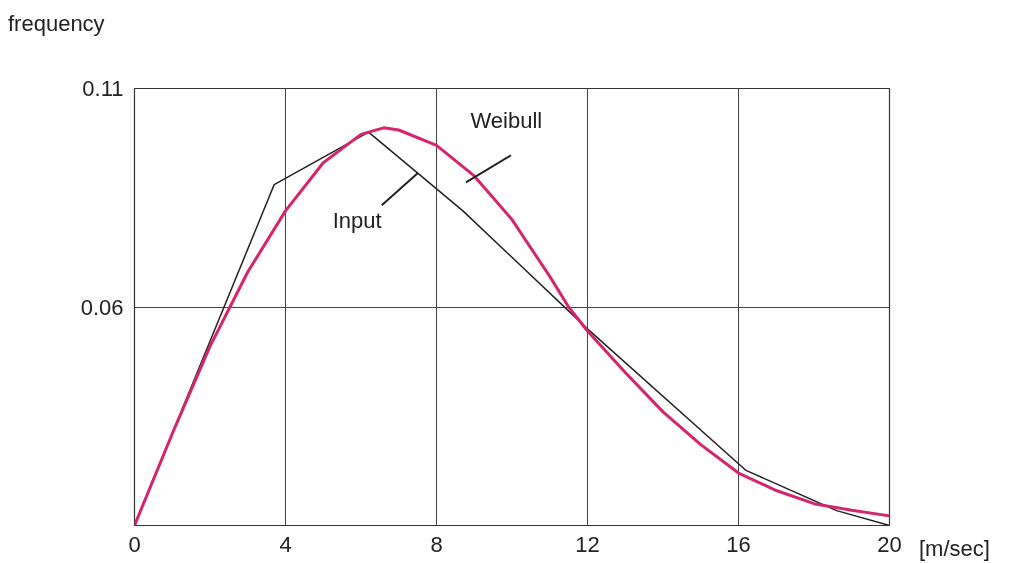 Image resolution: width=1036 pixels, height=563 pixels. What do you see at coordinates (738, 544) in the screenshot?
I see `x-tick-label: 16` at bounding box center [738, 544].